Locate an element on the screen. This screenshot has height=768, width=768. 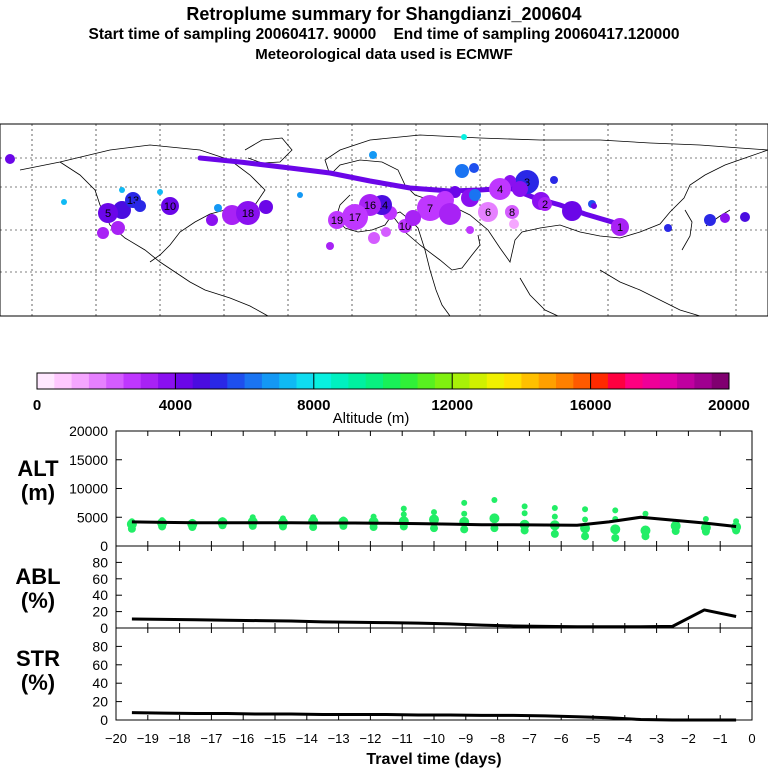
x-tick-label: −18 is located at coordinates (180, 738).